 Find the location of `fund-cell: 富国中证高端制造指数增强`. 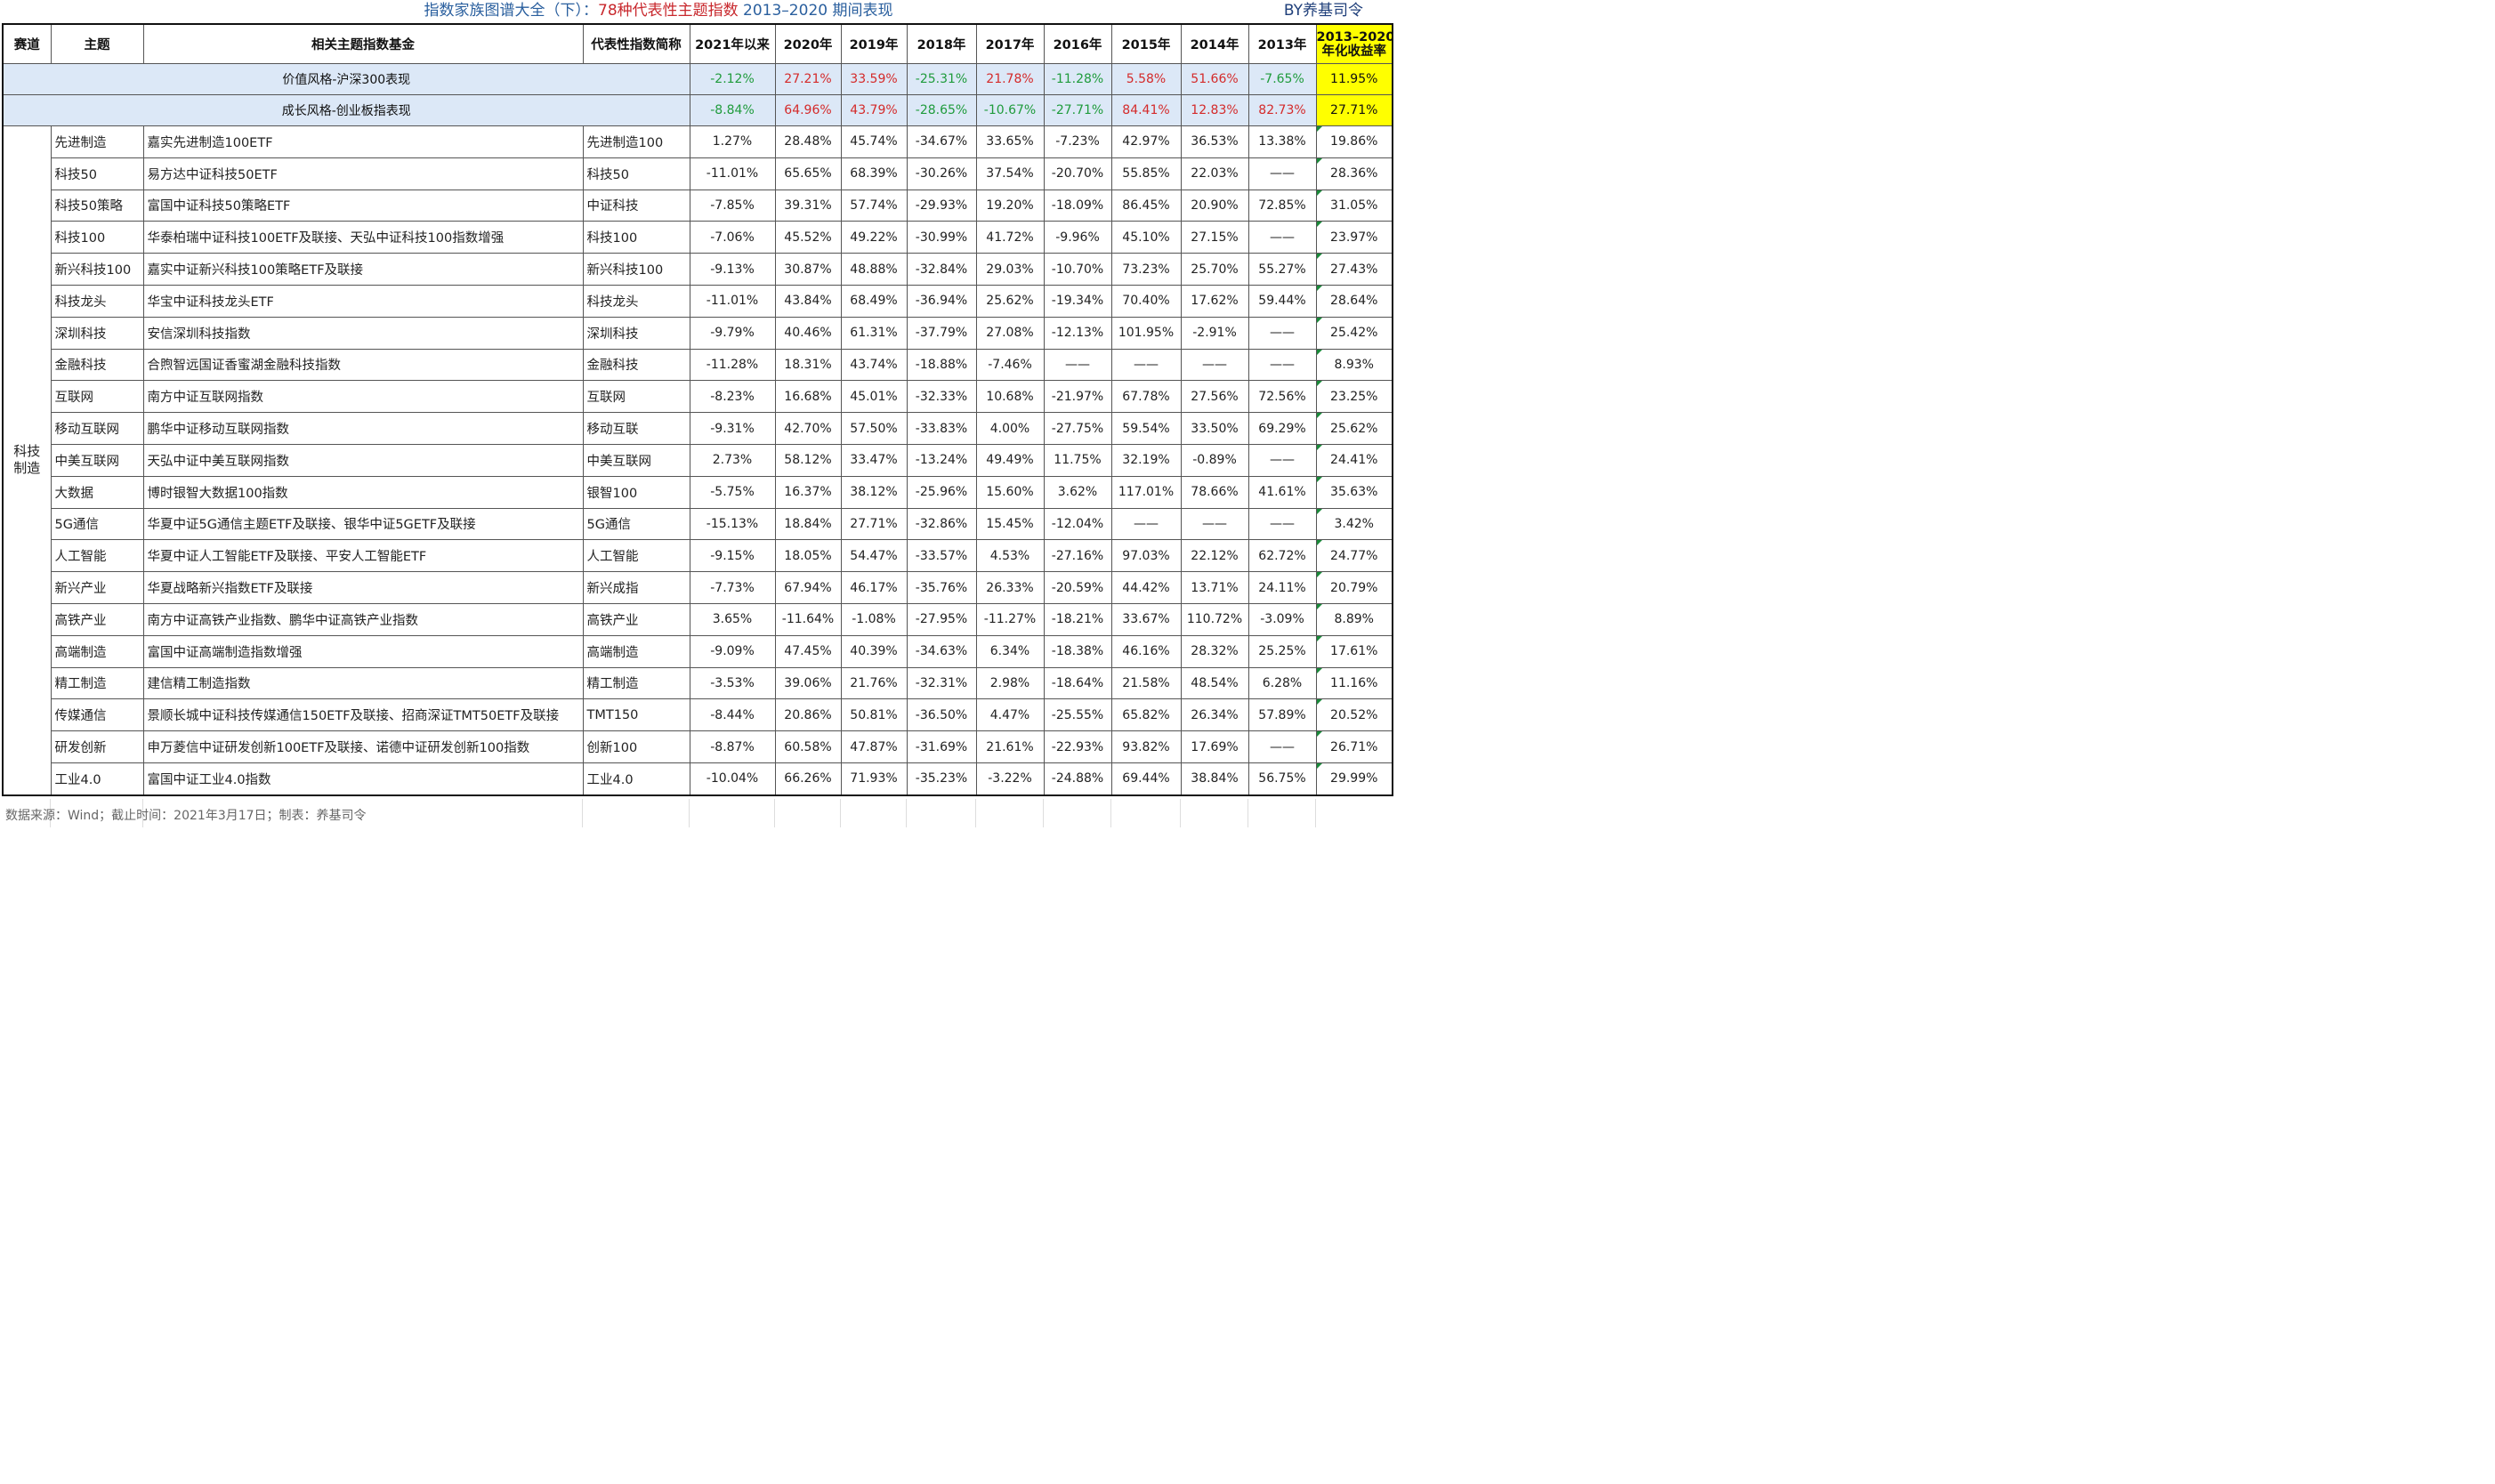

fund-cell: 富国中证高端制造指数增强 is located at coordinates (363, 651).